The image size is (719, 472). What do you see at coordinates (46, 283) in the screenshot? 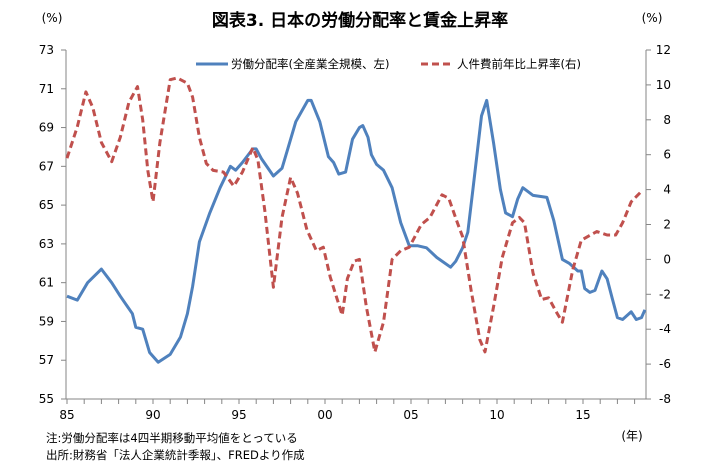
I see `left-axis-tick-label: 61` at bounding box center [46, 283].